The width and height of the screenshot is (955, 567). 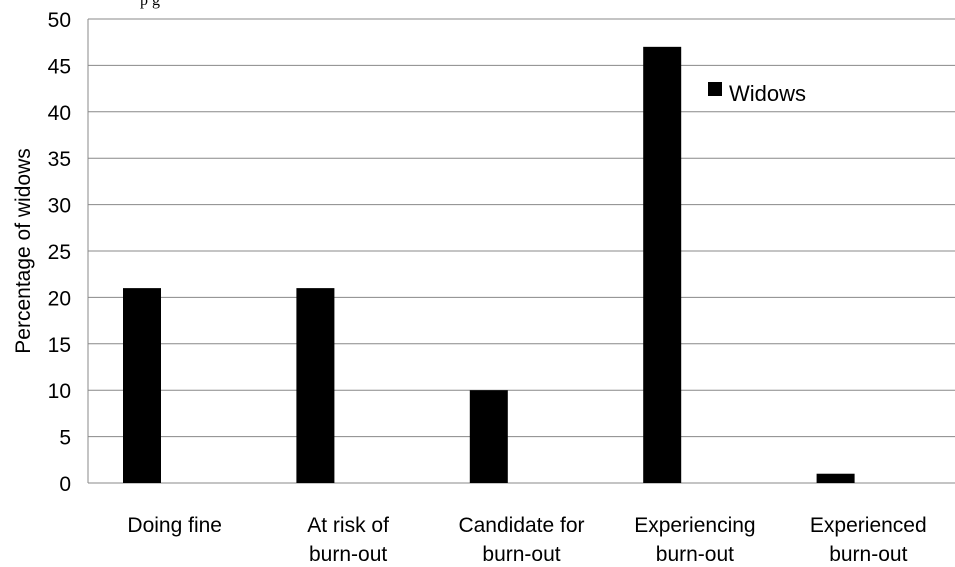 I want to click on x-category-label: Experiencing, so click(x=694, y=525).